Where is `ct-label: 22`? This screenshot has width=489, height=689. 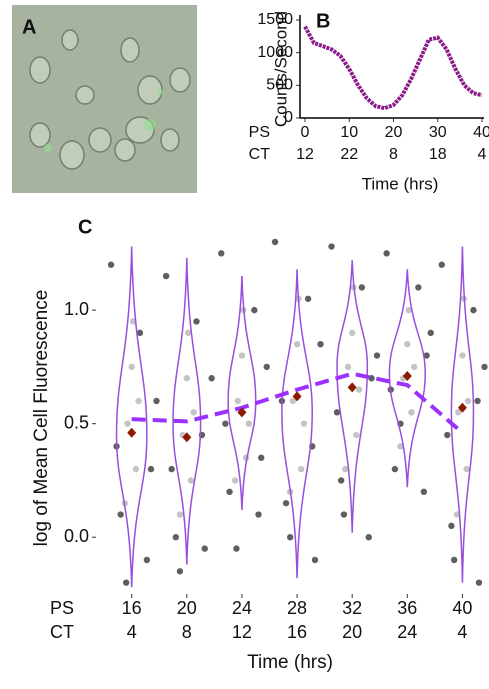
ct-label: 22 is located at coordinates (349, 154).